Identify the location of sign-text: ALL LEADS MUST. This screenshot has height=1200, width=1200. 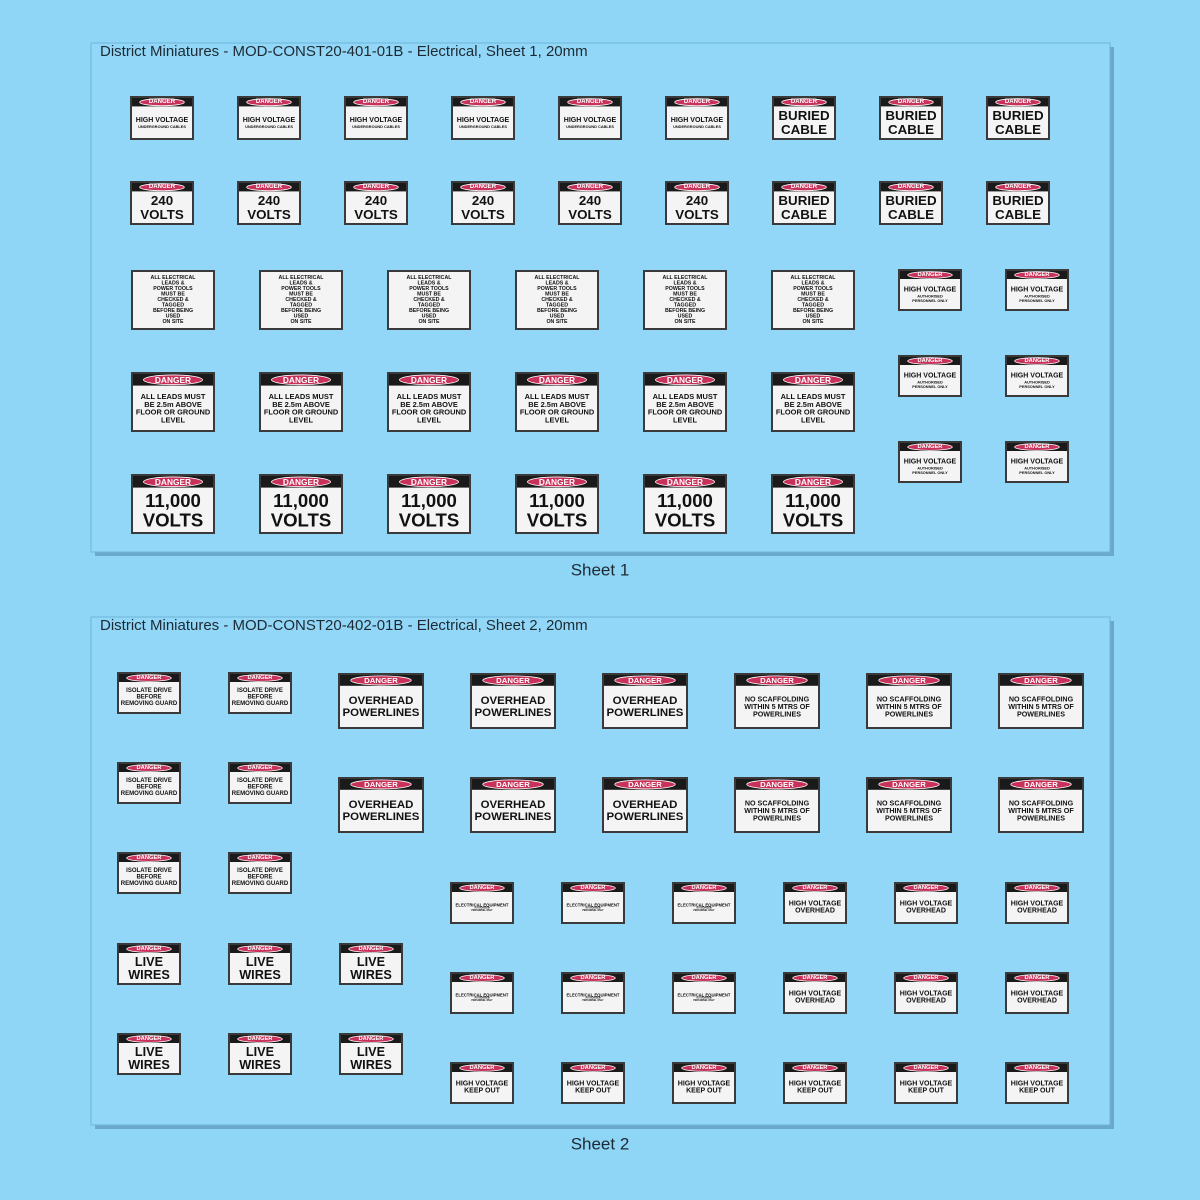
(301, 396).